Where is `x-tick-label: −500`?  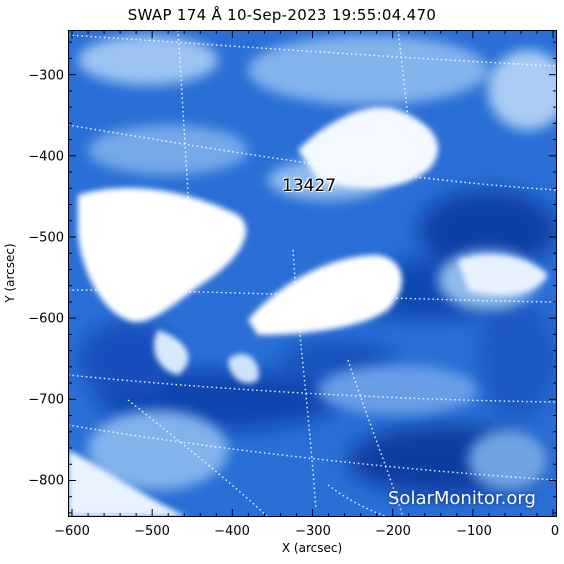 x-tick-label: −500 is located at coordinates (152, 531).